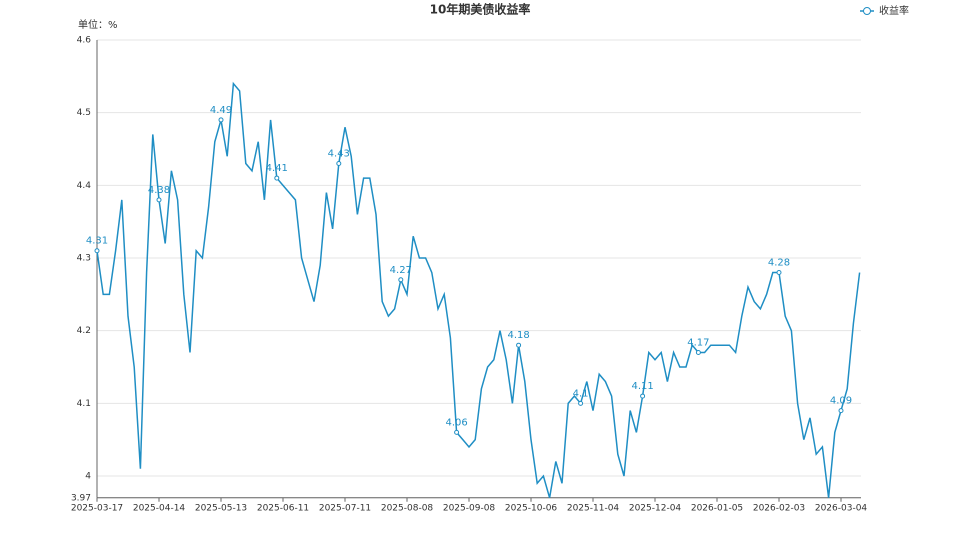  I want to click on y-axis-unit: 单位：%, so click(98, 24).